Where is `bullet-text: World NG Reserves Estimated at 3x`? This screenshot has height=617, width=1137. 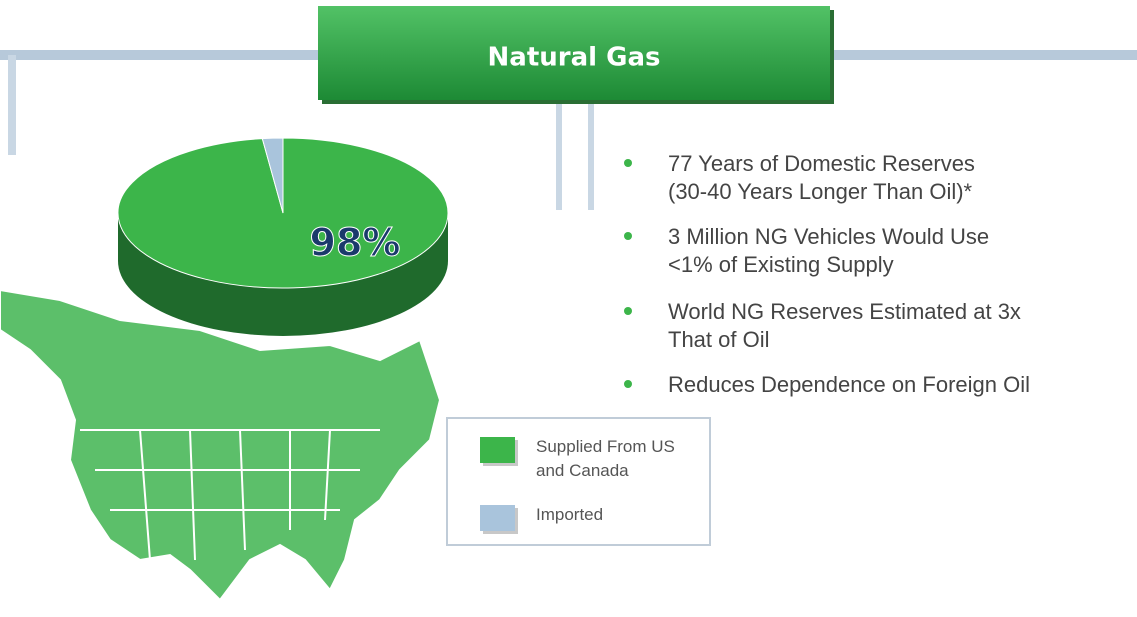
bullet-text: World NG Reserves Estimated at 3x is located at coordinates (844, 311).